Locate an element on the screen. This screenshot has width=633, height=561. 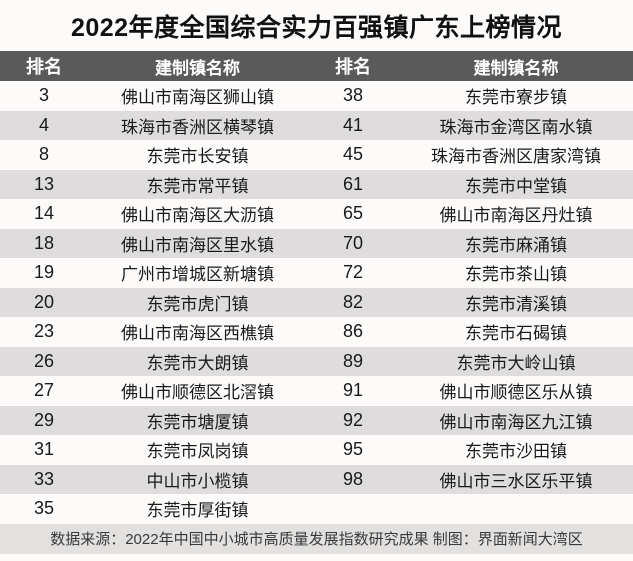
town-cell: 佛山市顺德区北滘镇 is located at coordinates (197, 393).